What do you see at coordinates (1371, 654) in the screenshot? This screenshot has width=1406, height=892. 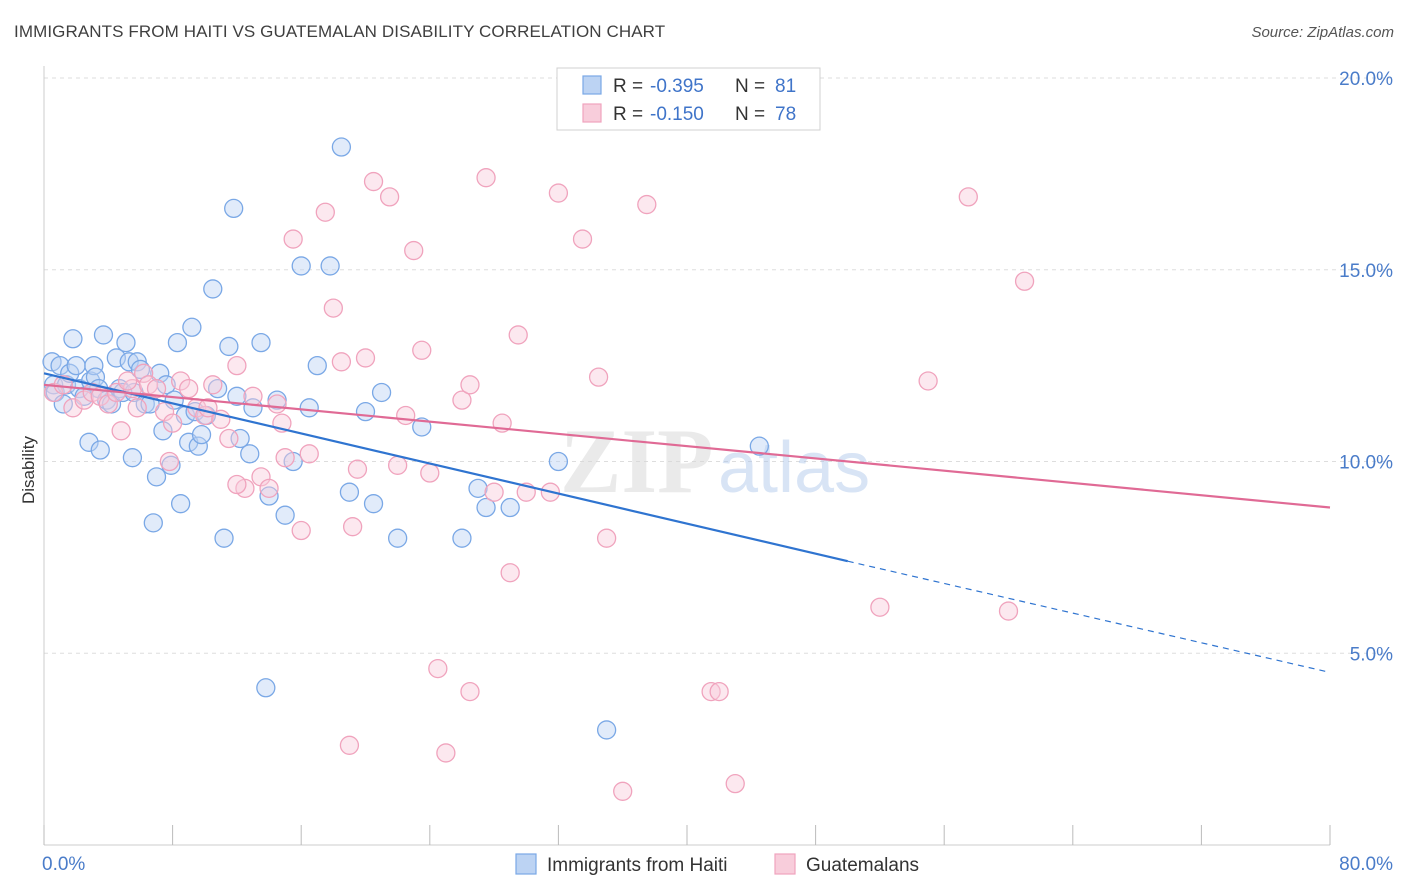 I see `y-tick-label-0: 5.0%` at bounding box center [1371, 654].